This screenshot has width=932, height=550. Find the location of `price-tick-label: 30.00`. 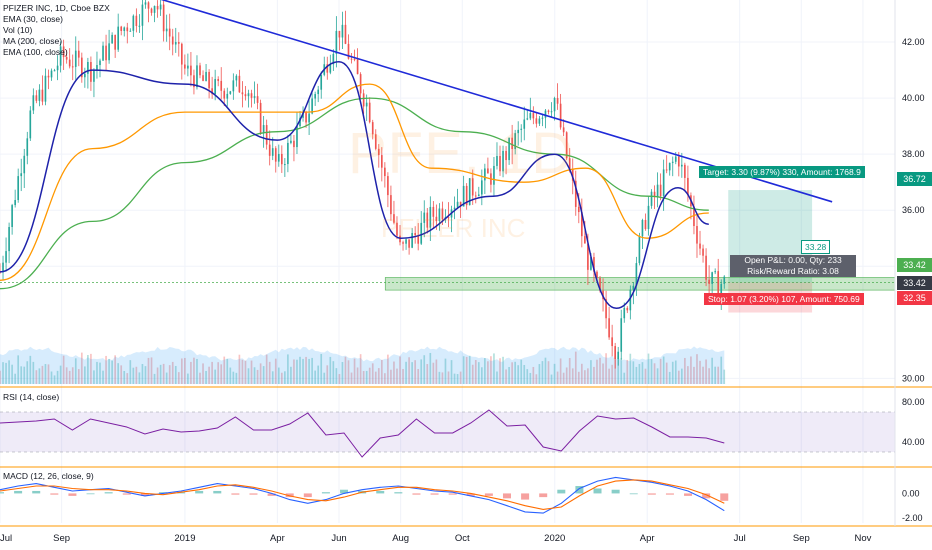

price-tick-label: 30.00 is located at coordinates (913, 378).